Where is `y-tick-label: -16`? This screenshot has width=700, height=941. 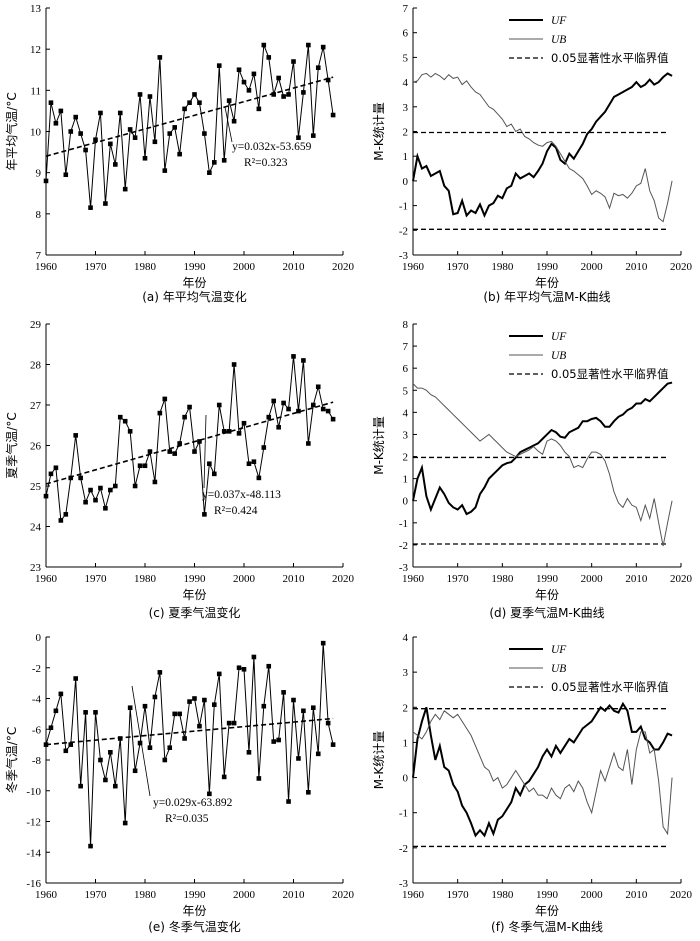 y-tick-label: -16 is located at coordinates (33, 884).